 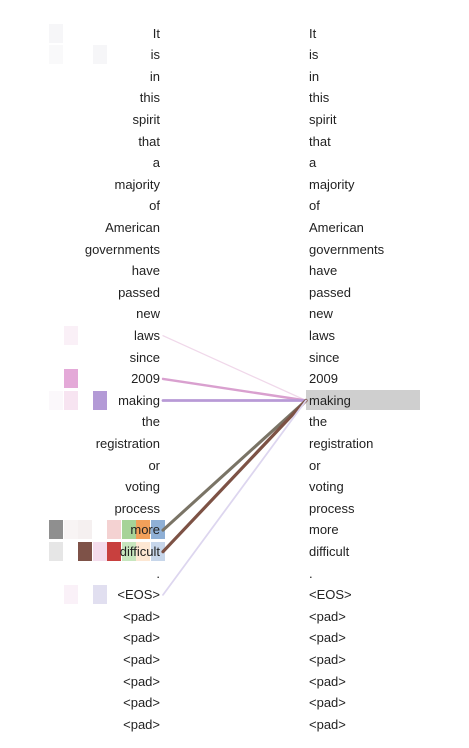 What do you see at coordinates (155, 55) in the screenshot?
I see `source-token: is` at bounding box center [155, 55].